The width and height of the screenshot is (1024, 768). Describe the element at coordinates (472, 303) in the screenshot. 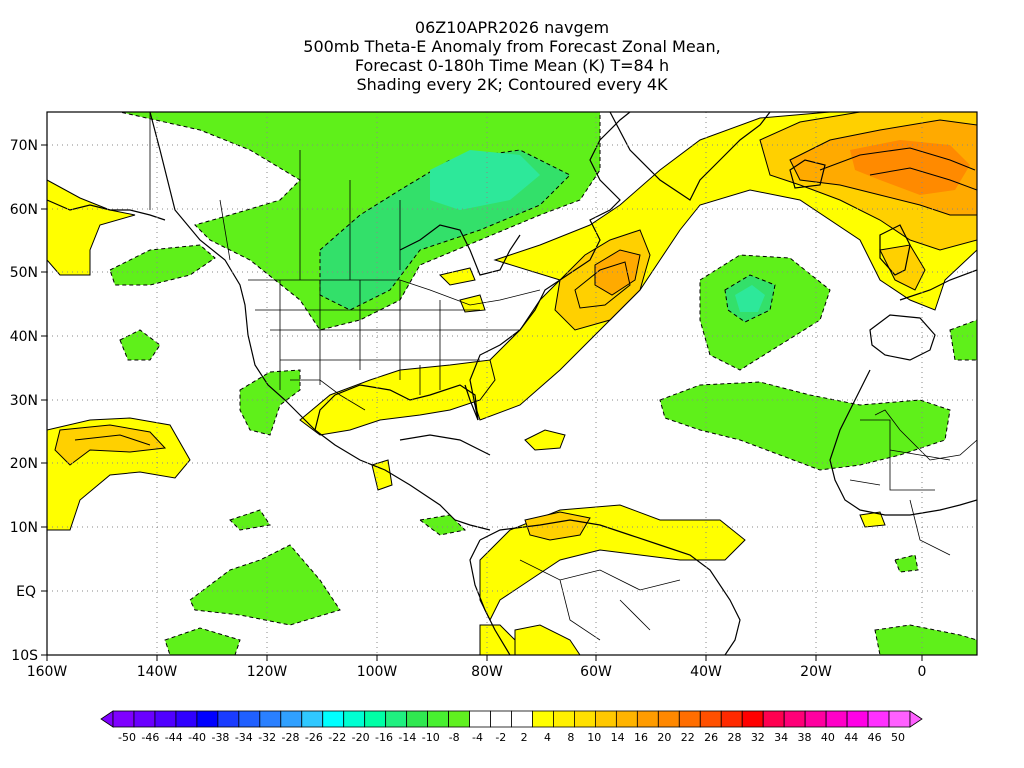

I see `great-lakes-yellow` at that location.